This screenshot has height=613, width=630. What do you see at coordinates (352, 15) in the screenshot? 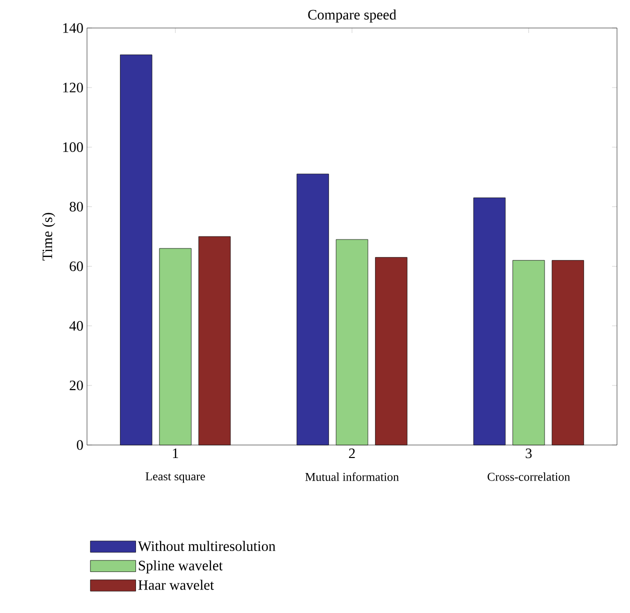
I see `chart-title: Compare speed` at bounding box center [352, 15].